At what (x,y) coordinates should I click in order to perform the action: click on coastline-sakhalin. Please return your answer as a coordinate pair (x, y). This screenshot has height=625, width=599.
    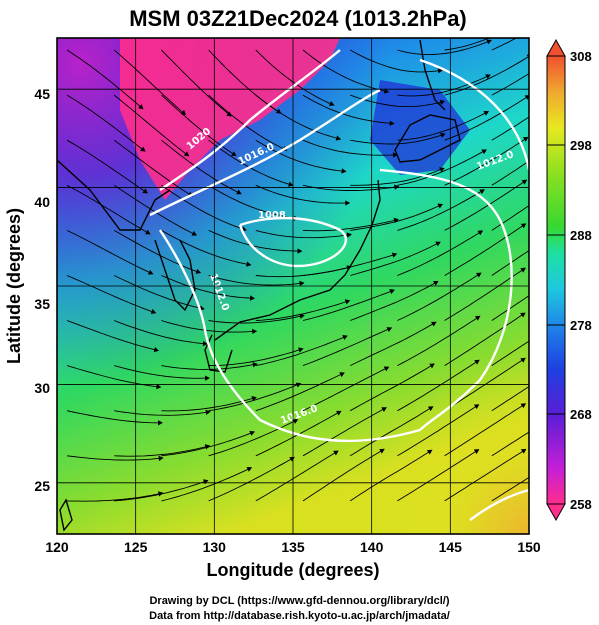
    Looking at the image, I should click on (432, 75).